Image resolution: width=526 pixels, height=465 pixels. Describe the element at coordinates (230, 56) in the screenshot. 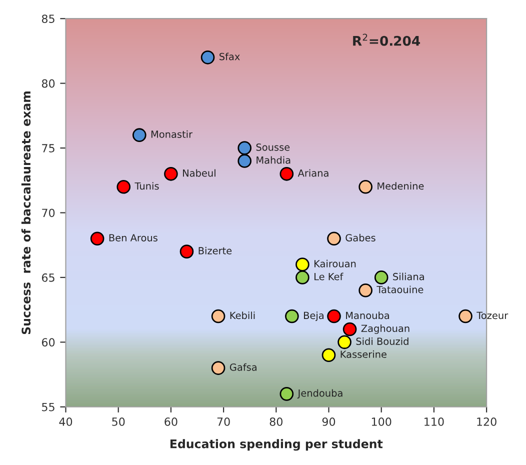

I see `annotation: Sfax` at that location.